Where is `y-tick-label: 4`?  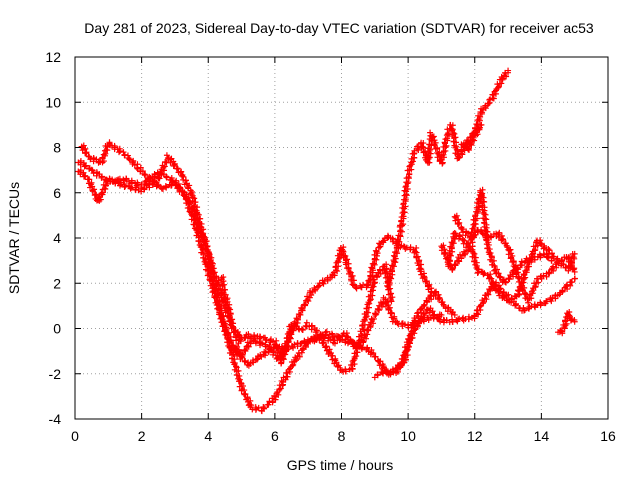
y-tick-label: 4 is located at coordinates (57, 238).